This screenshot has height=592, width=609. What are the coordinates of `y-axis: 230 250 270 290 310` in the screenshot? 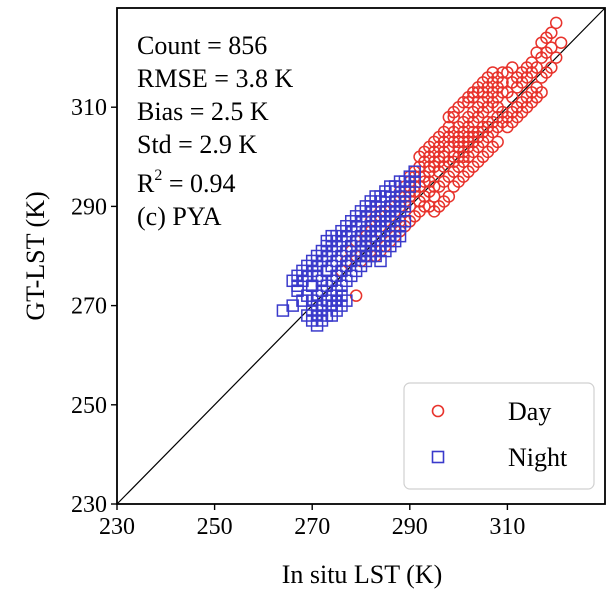 It's located at (94, 306).